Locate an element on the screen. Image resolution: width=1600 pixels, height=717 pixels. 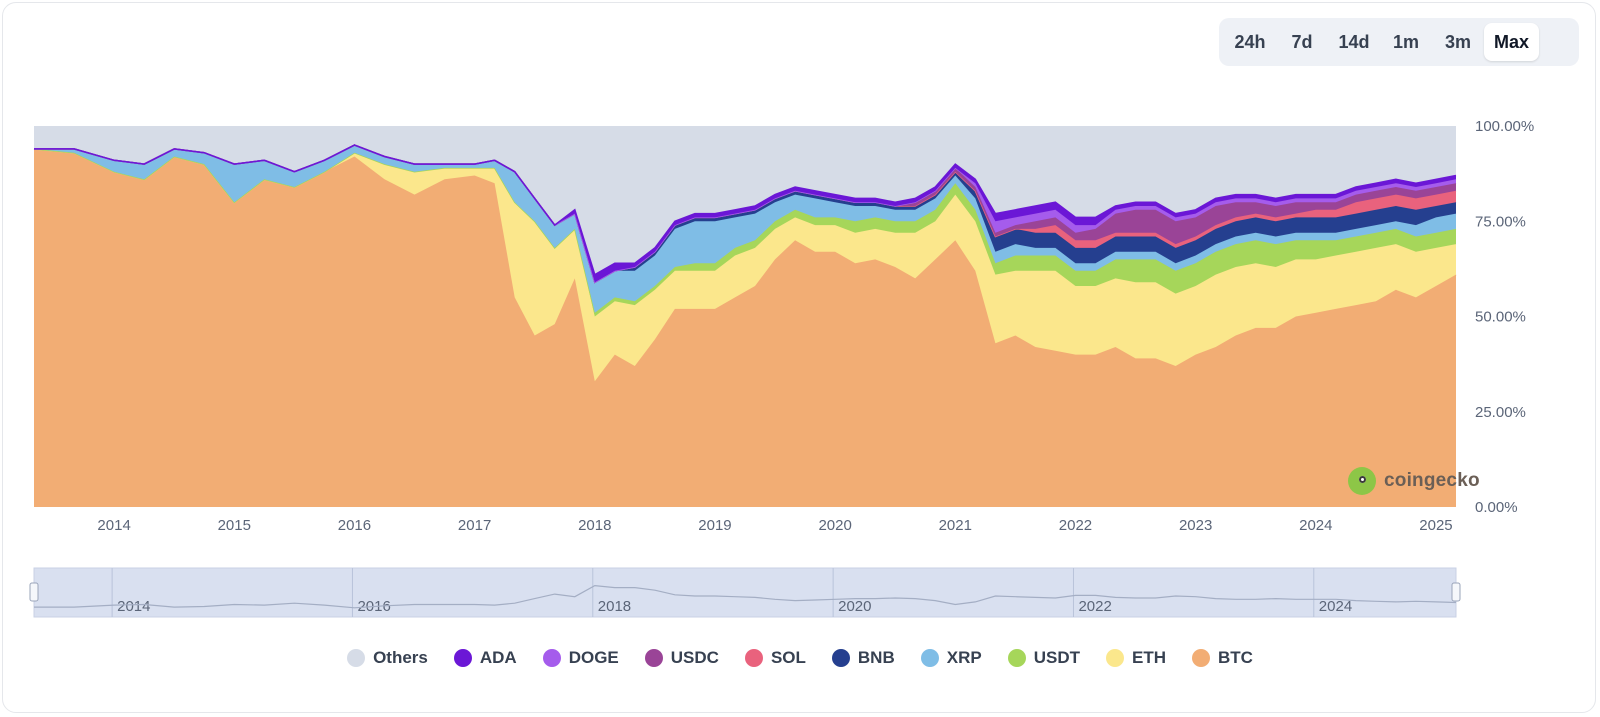
x-tick-label: 2016 is located at coordinates (354, 525).